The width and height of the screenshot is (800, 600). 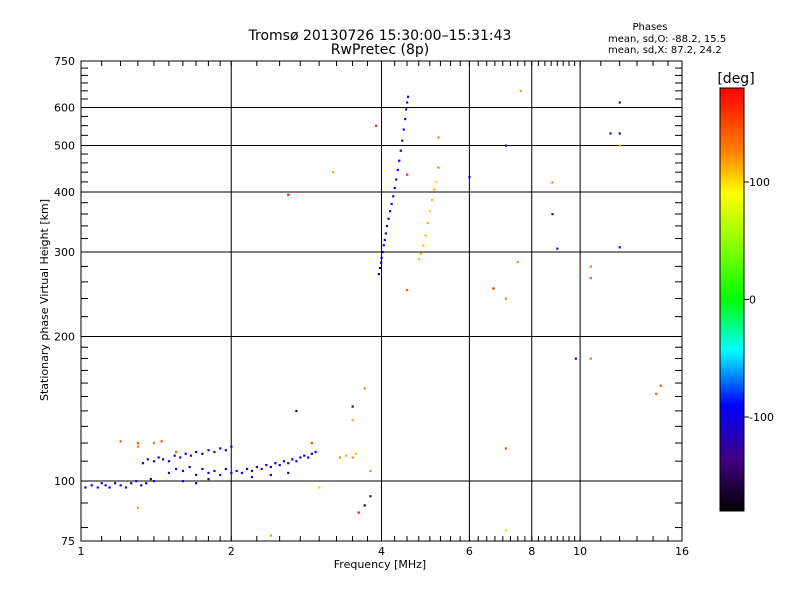 I want to click on x-tick-label: 16, so click(x=682, y=551).